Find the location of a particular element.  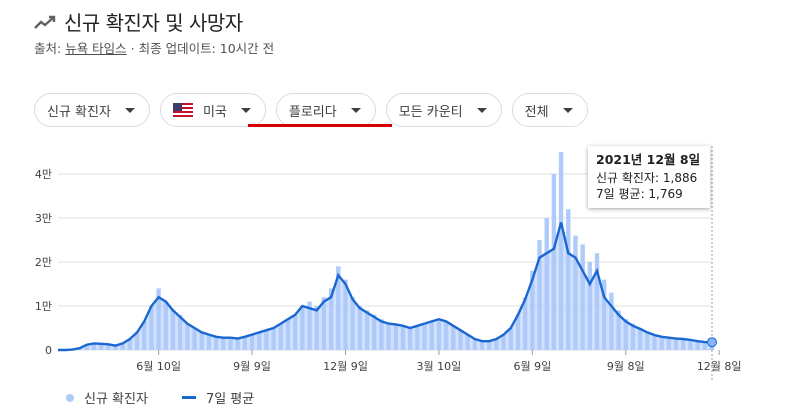

source-suffix: · 최종 업데이트: 10시간 전 is located at coordinates (200, 48).